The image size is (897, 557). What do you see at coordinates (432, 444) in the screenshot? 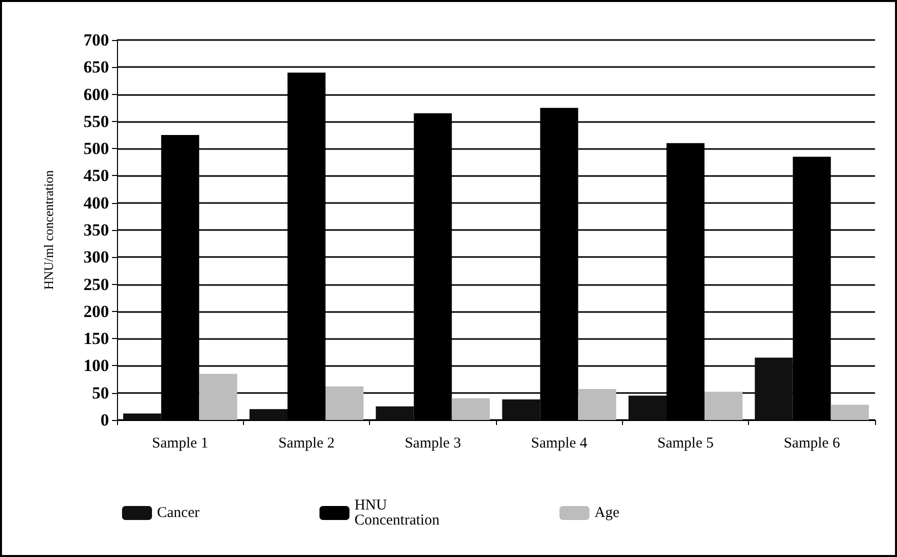
I see `x-tick-label: Sample 3` at bounding box center [432, 444].